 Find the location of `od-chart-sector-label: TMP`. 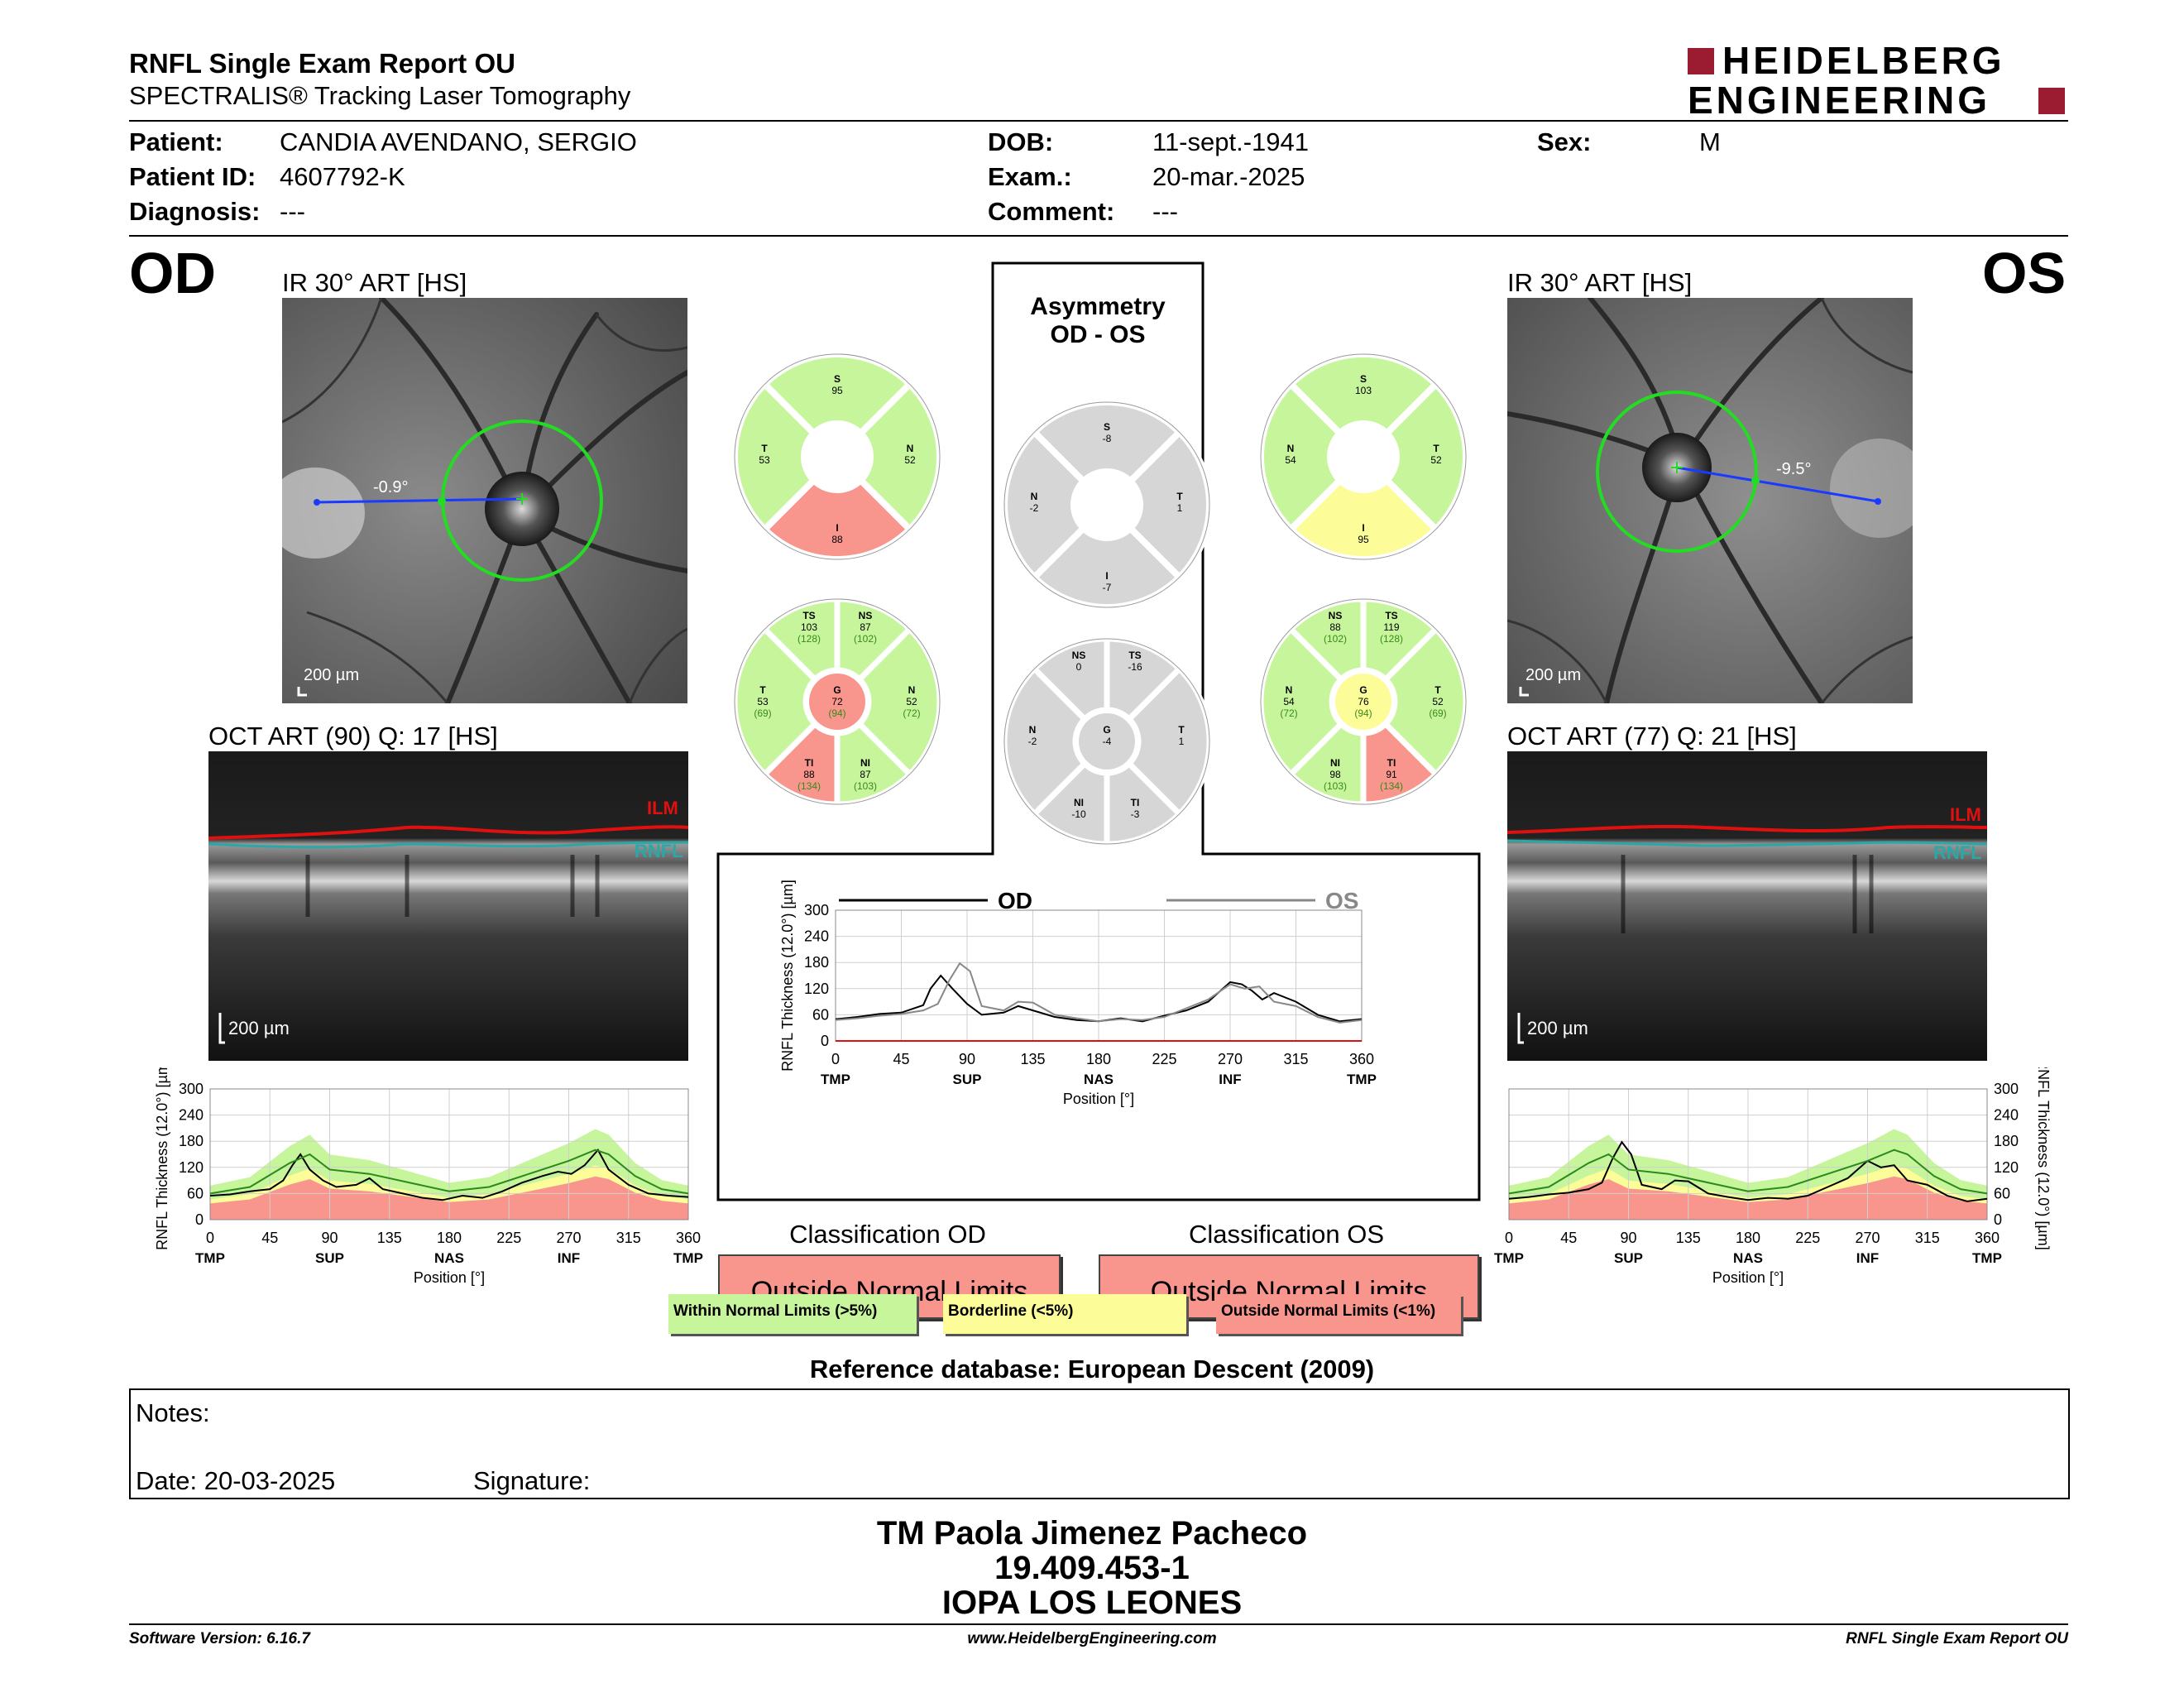

od-chart-sector-label: TMP is located at coordinates (688, 1258).